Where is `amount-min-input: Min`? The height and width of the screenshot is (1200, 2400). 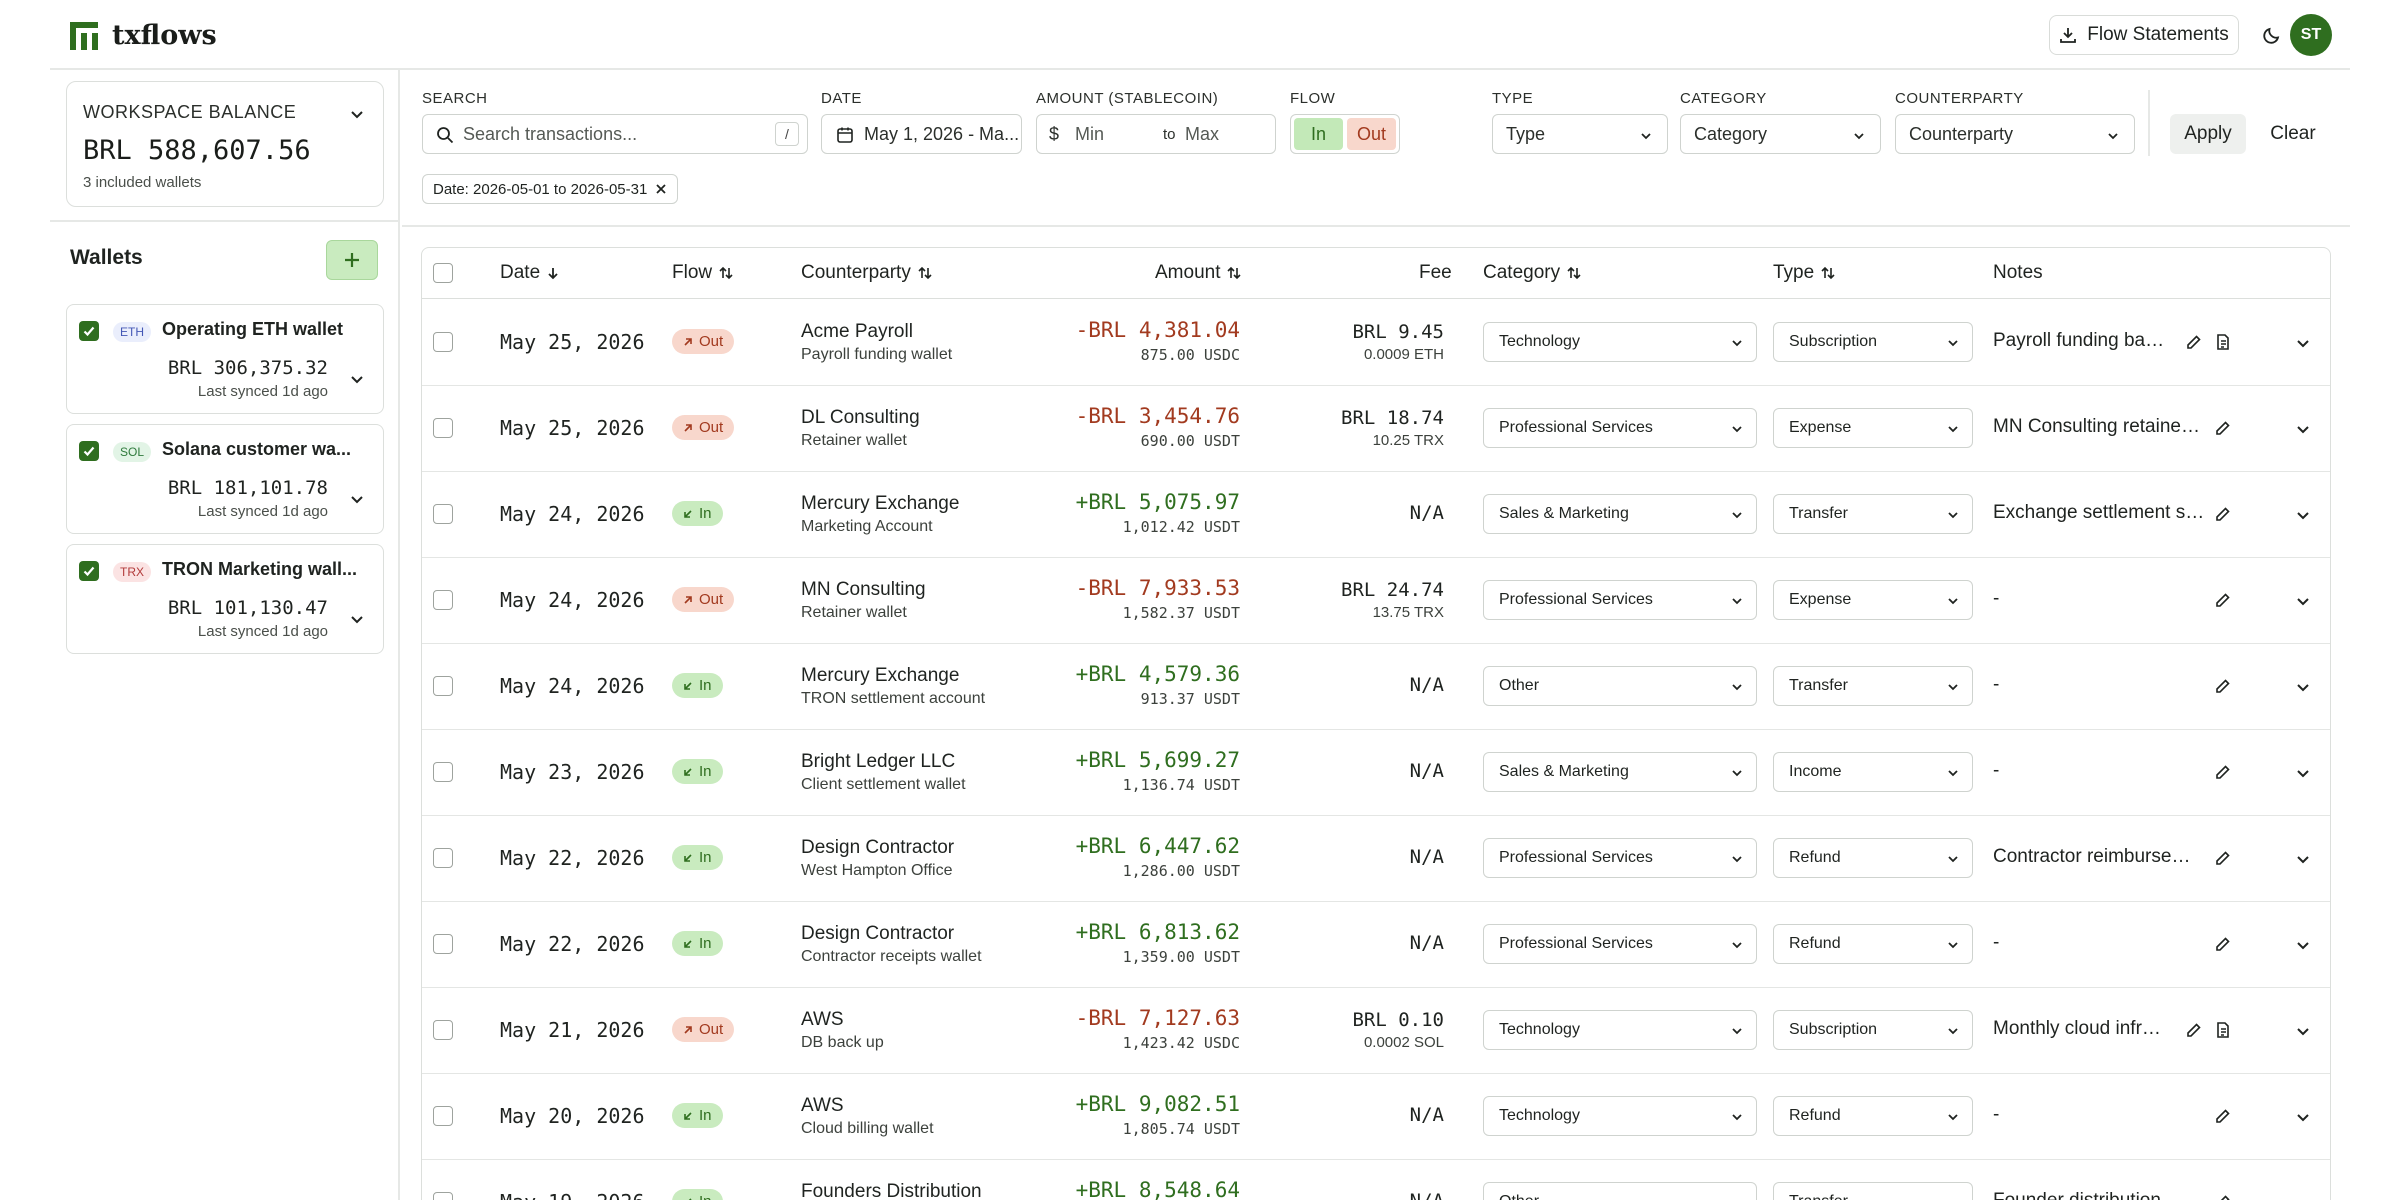 amount-min-input: Min is located at coordinates (1090, 133).